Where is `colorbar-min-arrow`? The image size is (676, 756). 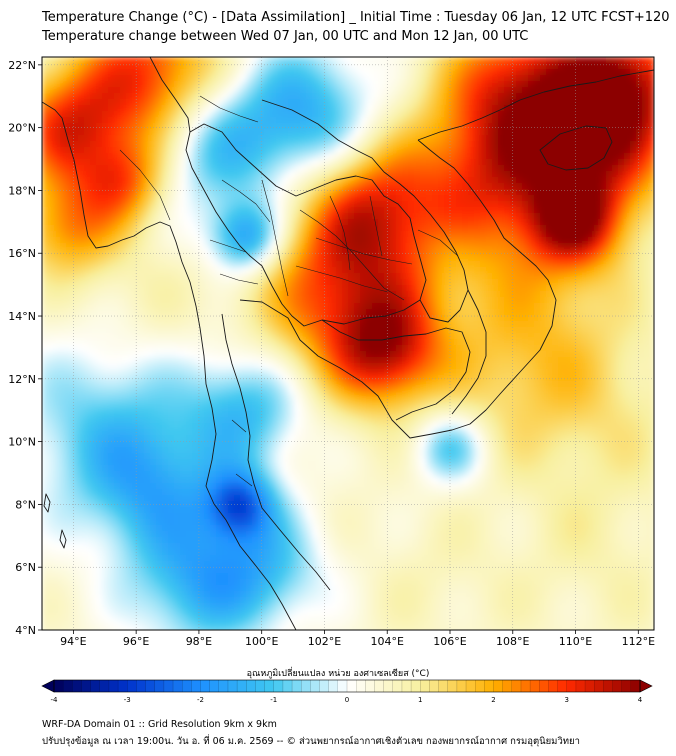 colorbar-min-arrow is located at coordinates (48, 686).